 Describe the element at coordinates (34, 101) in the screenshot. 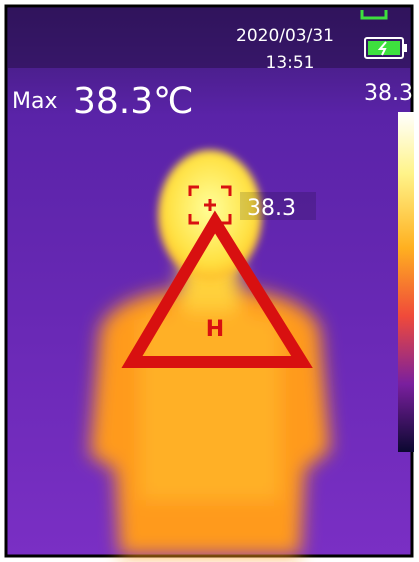

I see `max-label: Max` at that location.